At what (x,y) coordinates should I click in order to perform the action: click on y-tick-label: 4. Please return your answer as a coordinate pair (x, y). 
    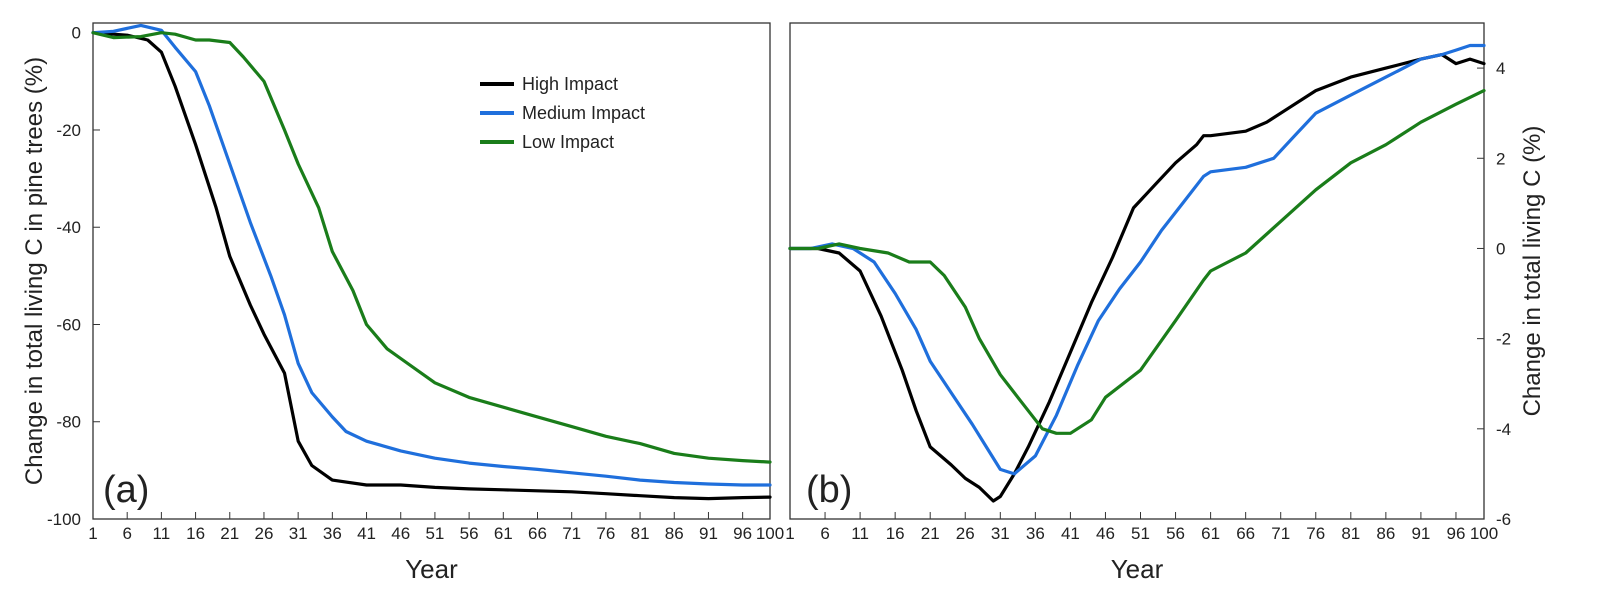
    Looking at the image, I should click on (1500, 68).